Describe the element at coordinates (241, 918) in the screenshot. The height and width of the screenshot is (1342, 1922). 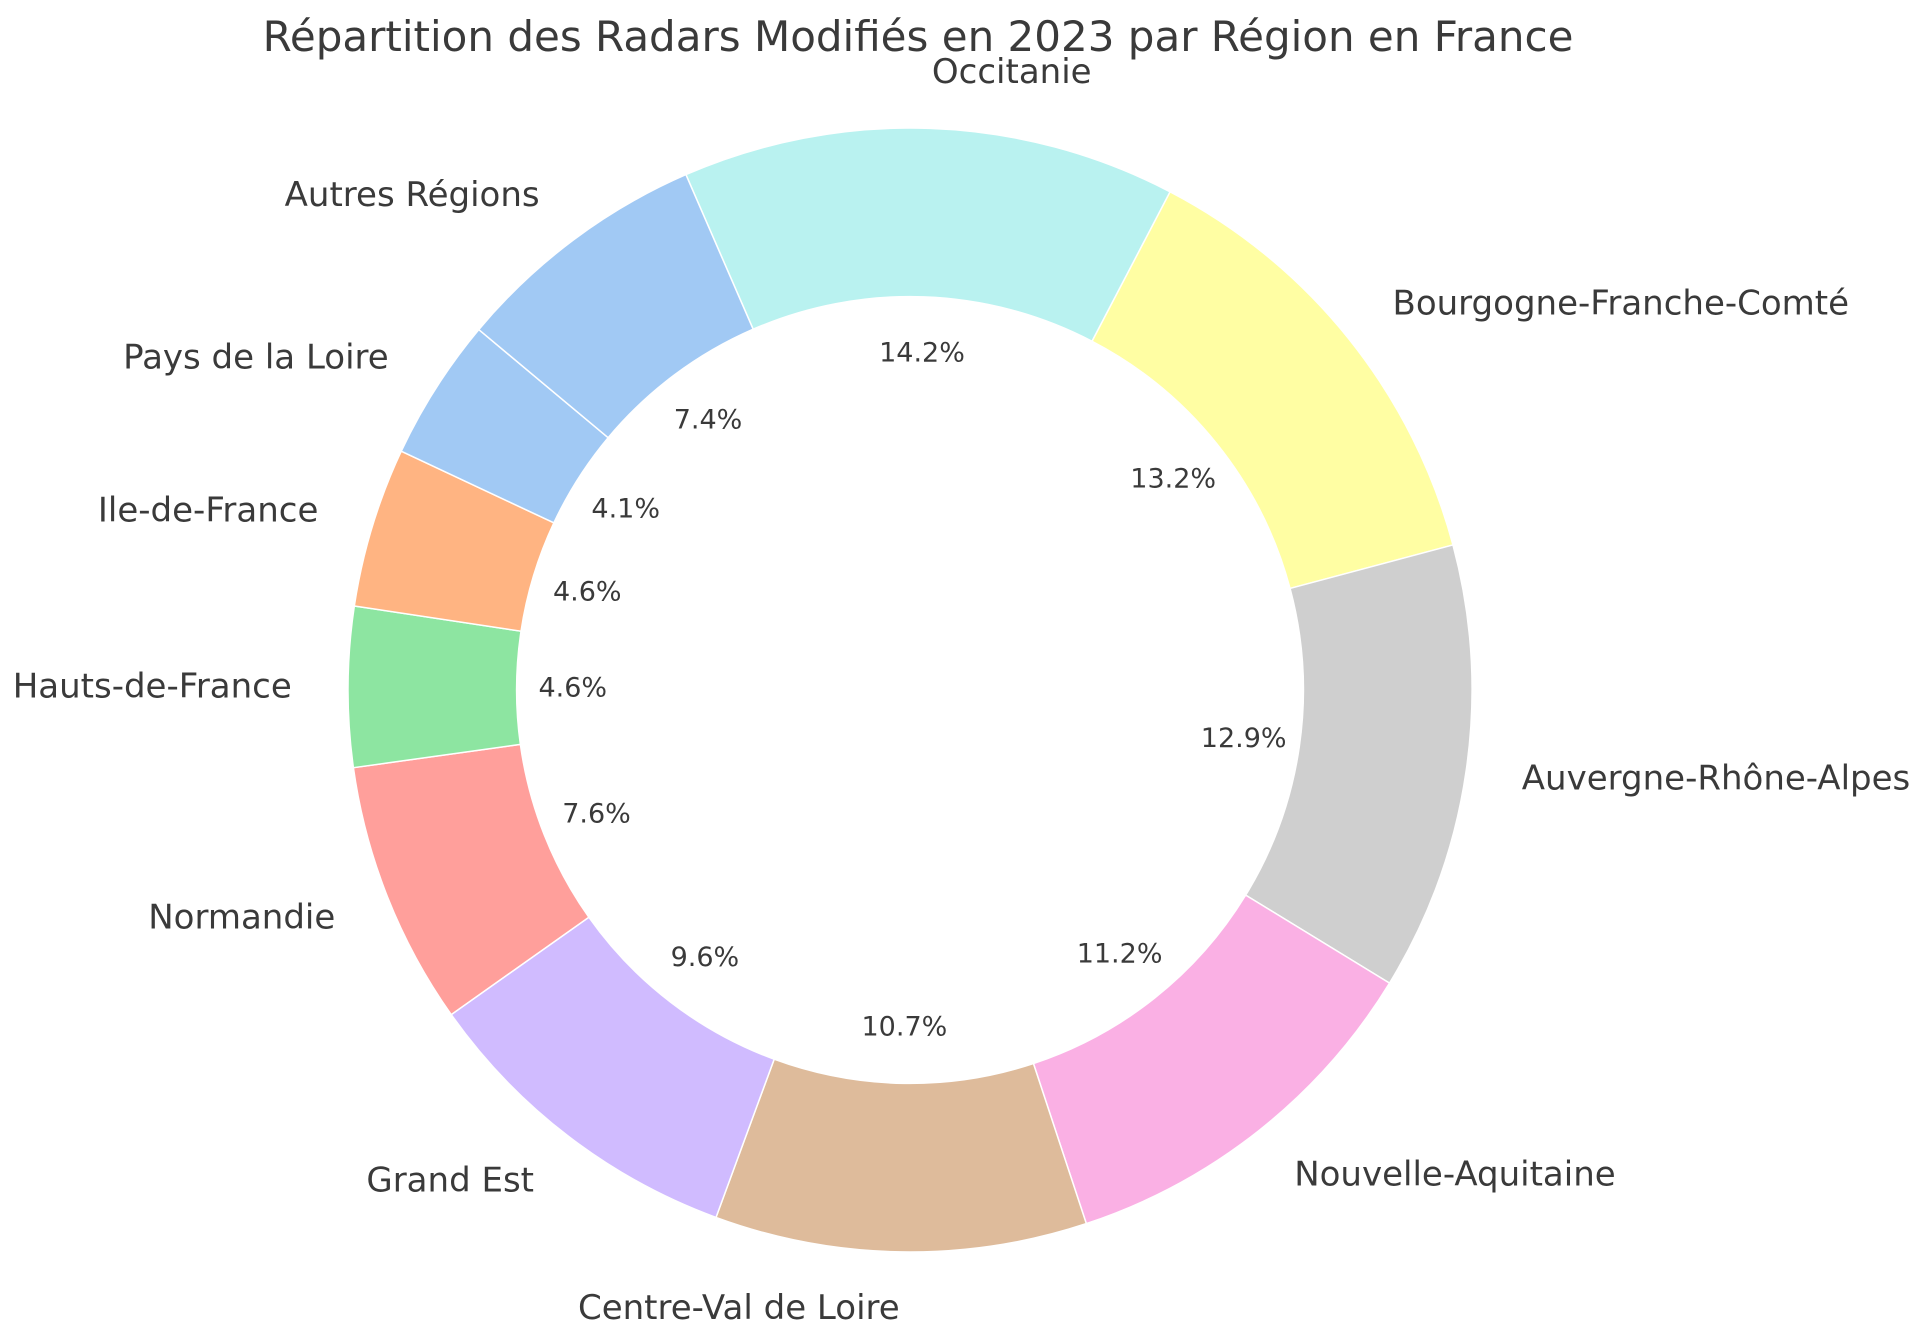
I see `slice-label-normandie: Normandie` at that location.